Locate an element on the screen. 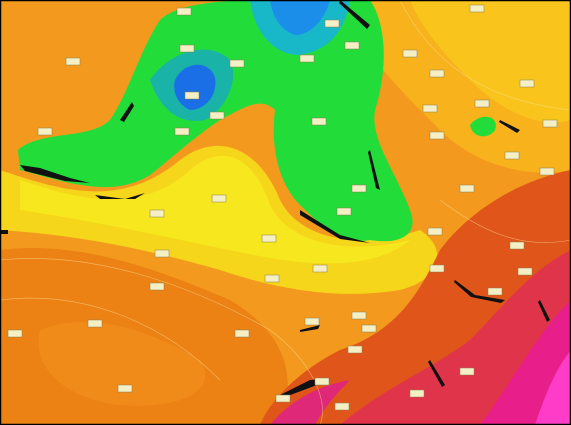 This screenshot has width=571, height=425. field-magenta-s is located at coordinates (310, 402).